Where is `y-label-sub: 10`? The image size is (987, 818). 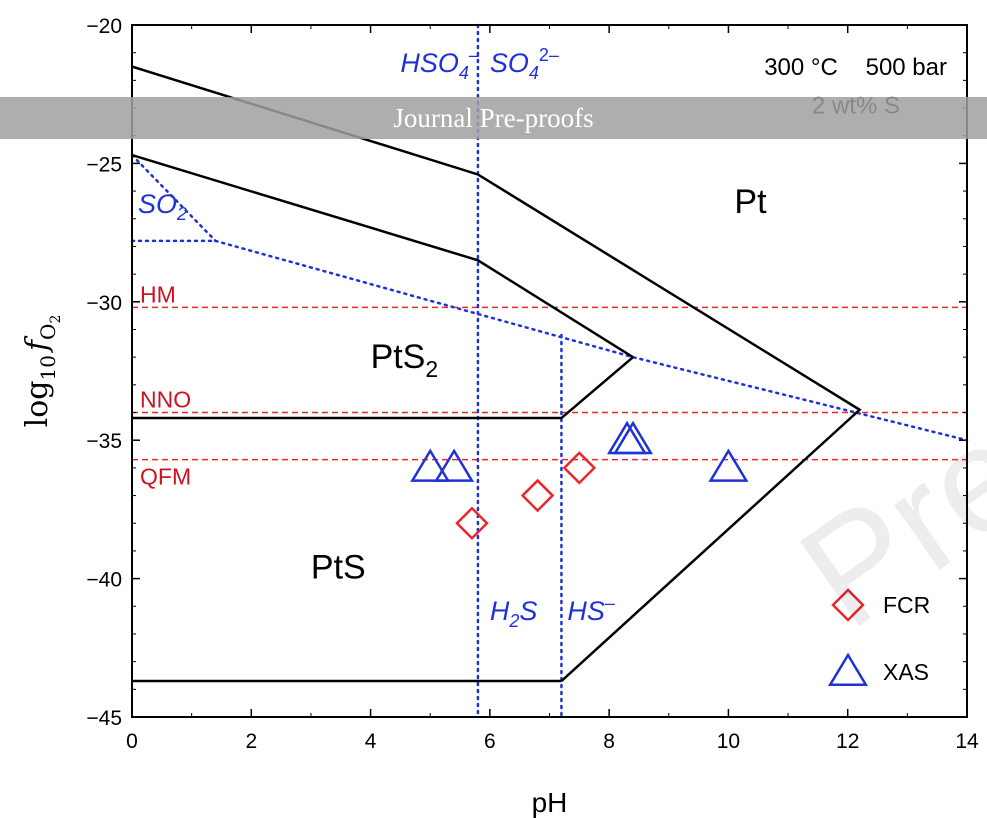 y-label-sub: 10 is located at coordinates (48, 367).